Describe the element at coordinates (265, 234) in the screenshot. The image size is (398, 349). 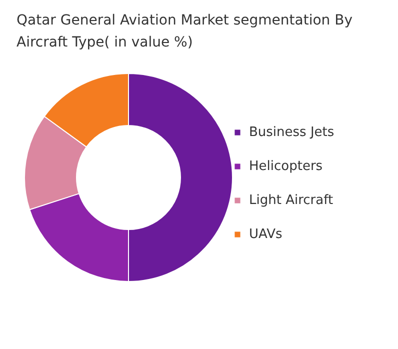
I see `legend-label: UAVs` at that location.